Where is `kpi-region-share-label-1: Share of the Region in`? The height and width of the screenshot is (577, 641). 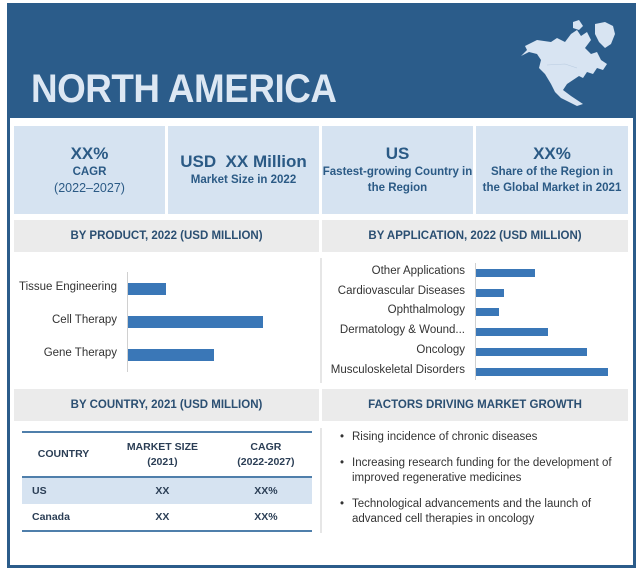
kpi-region-share-label-1: Share of the Region in is located at coordinates (552, 172).